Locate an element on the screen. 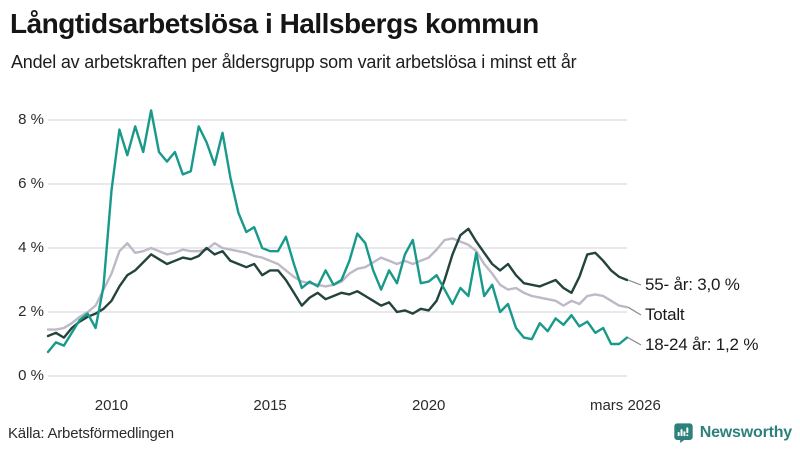 Image resolution: width=800 pixels, height=450 pixels. x-tick-label: 2015 is located at coordinates (270, 405).